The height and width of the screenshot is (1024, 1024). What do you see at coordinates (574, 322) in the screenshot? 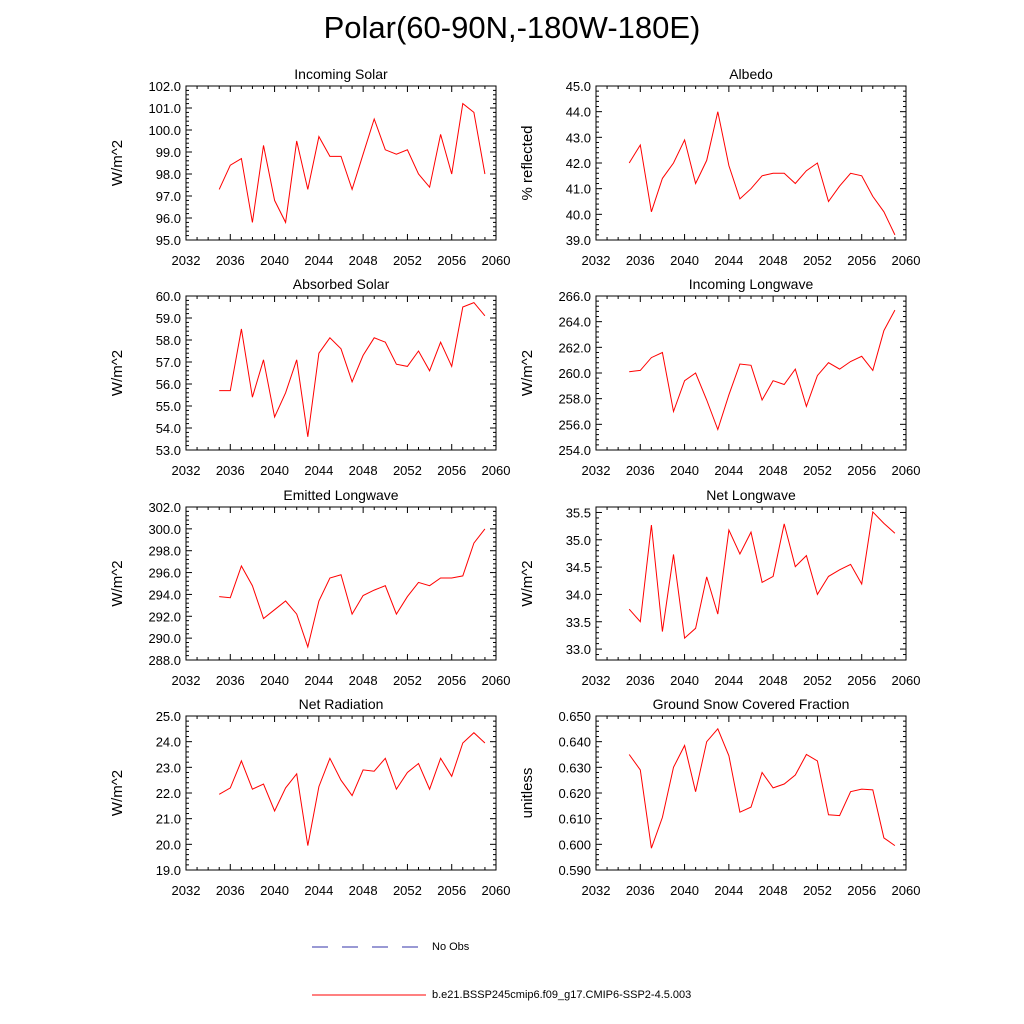
I see `panel-4-ytick-label: 264.0` at bounding box center [574, 322].